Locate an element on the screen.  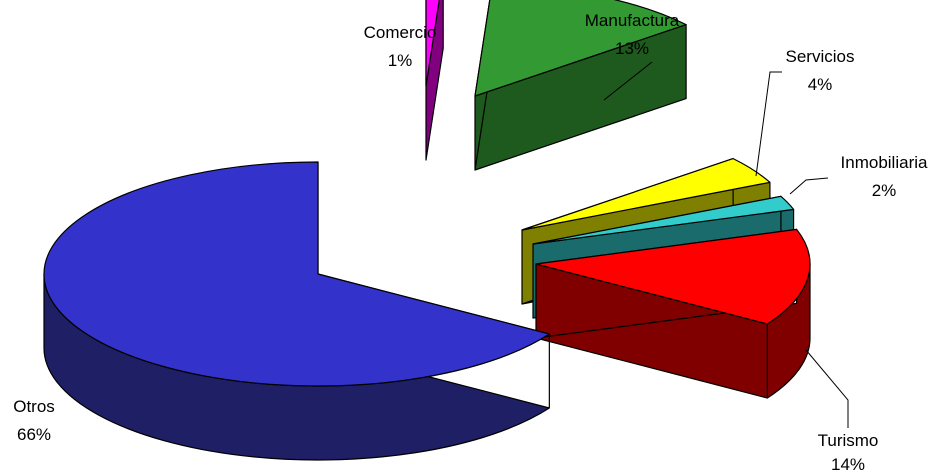
label-otros-name: Otros is located at coordinates (34, 406).